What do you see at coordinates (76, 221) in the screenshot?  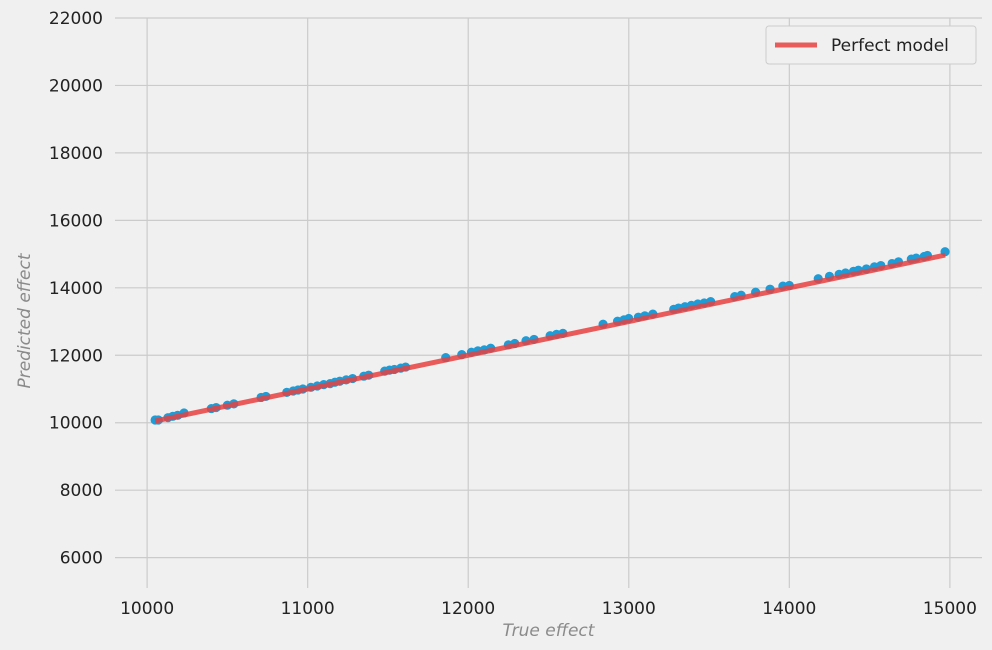 I see `y-tick-label: 16000` at bounding box center [76, 221].